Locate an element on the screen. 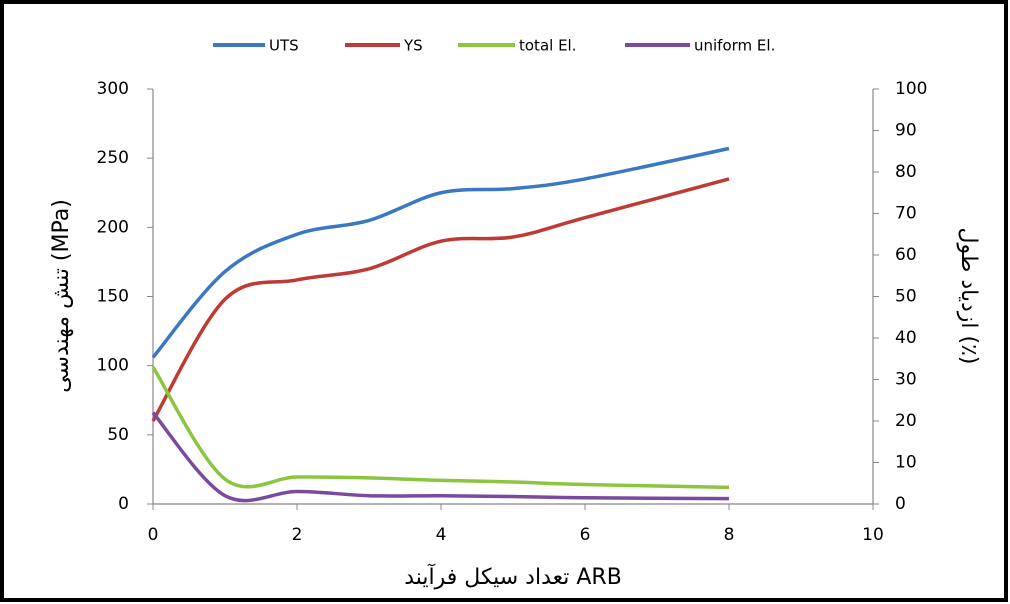  x-axis-label: تعداد سیکل فرآیند ARB is located at coordinates (513, 576).